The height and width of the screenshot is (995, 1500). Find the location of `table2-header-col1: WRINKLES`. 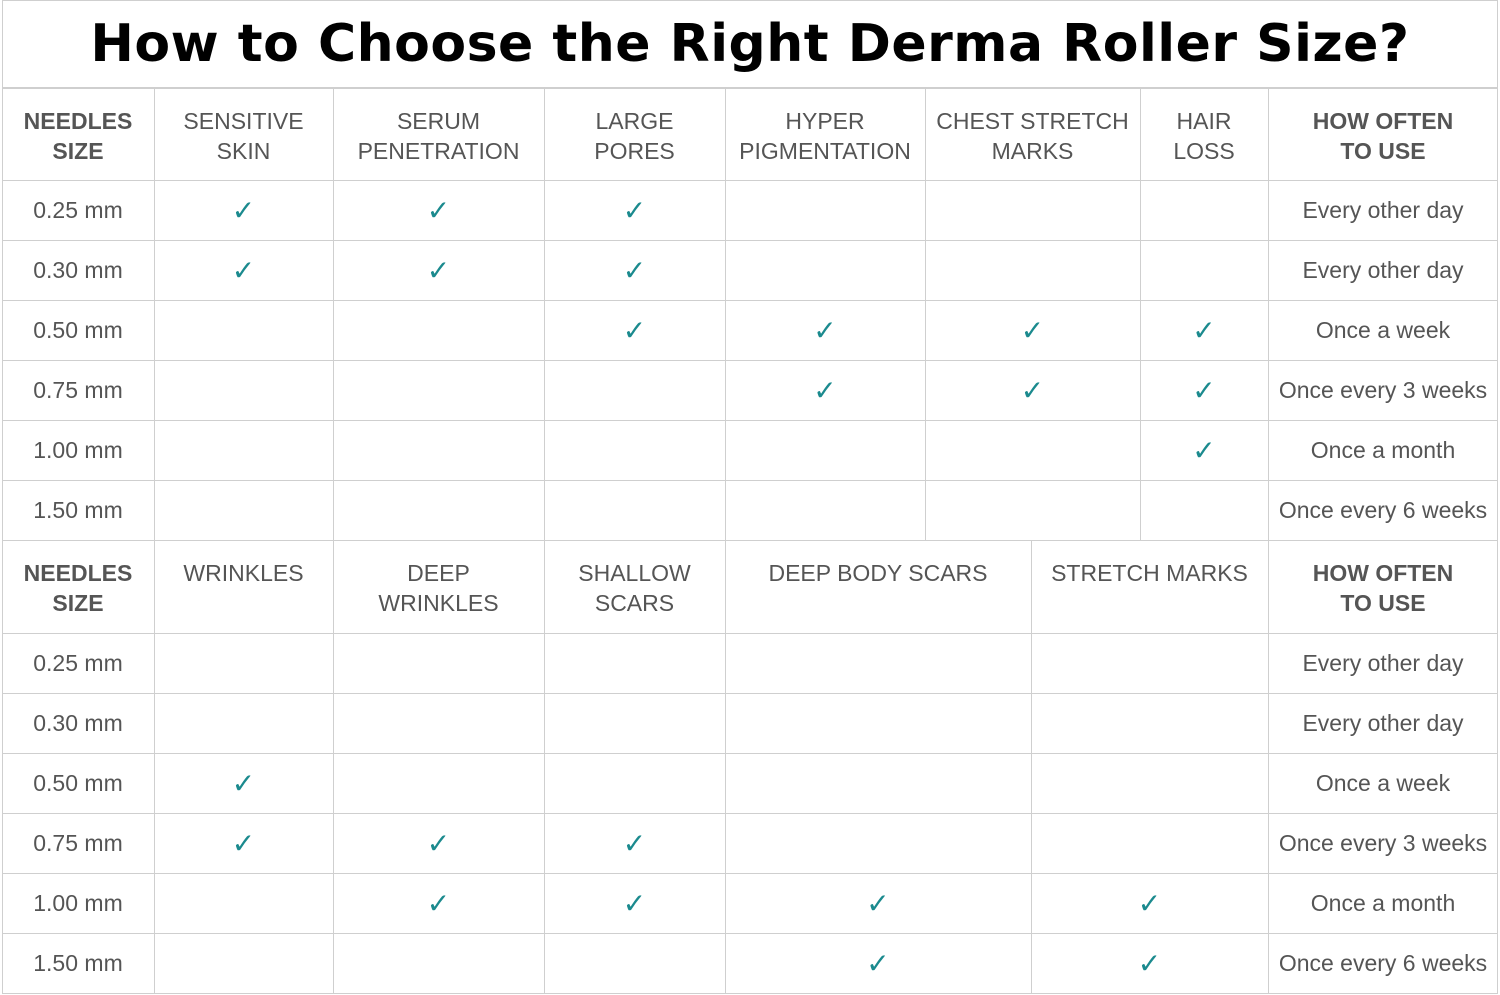

table2-header-col1: WRINKLES is located at coordinates (243, 573).